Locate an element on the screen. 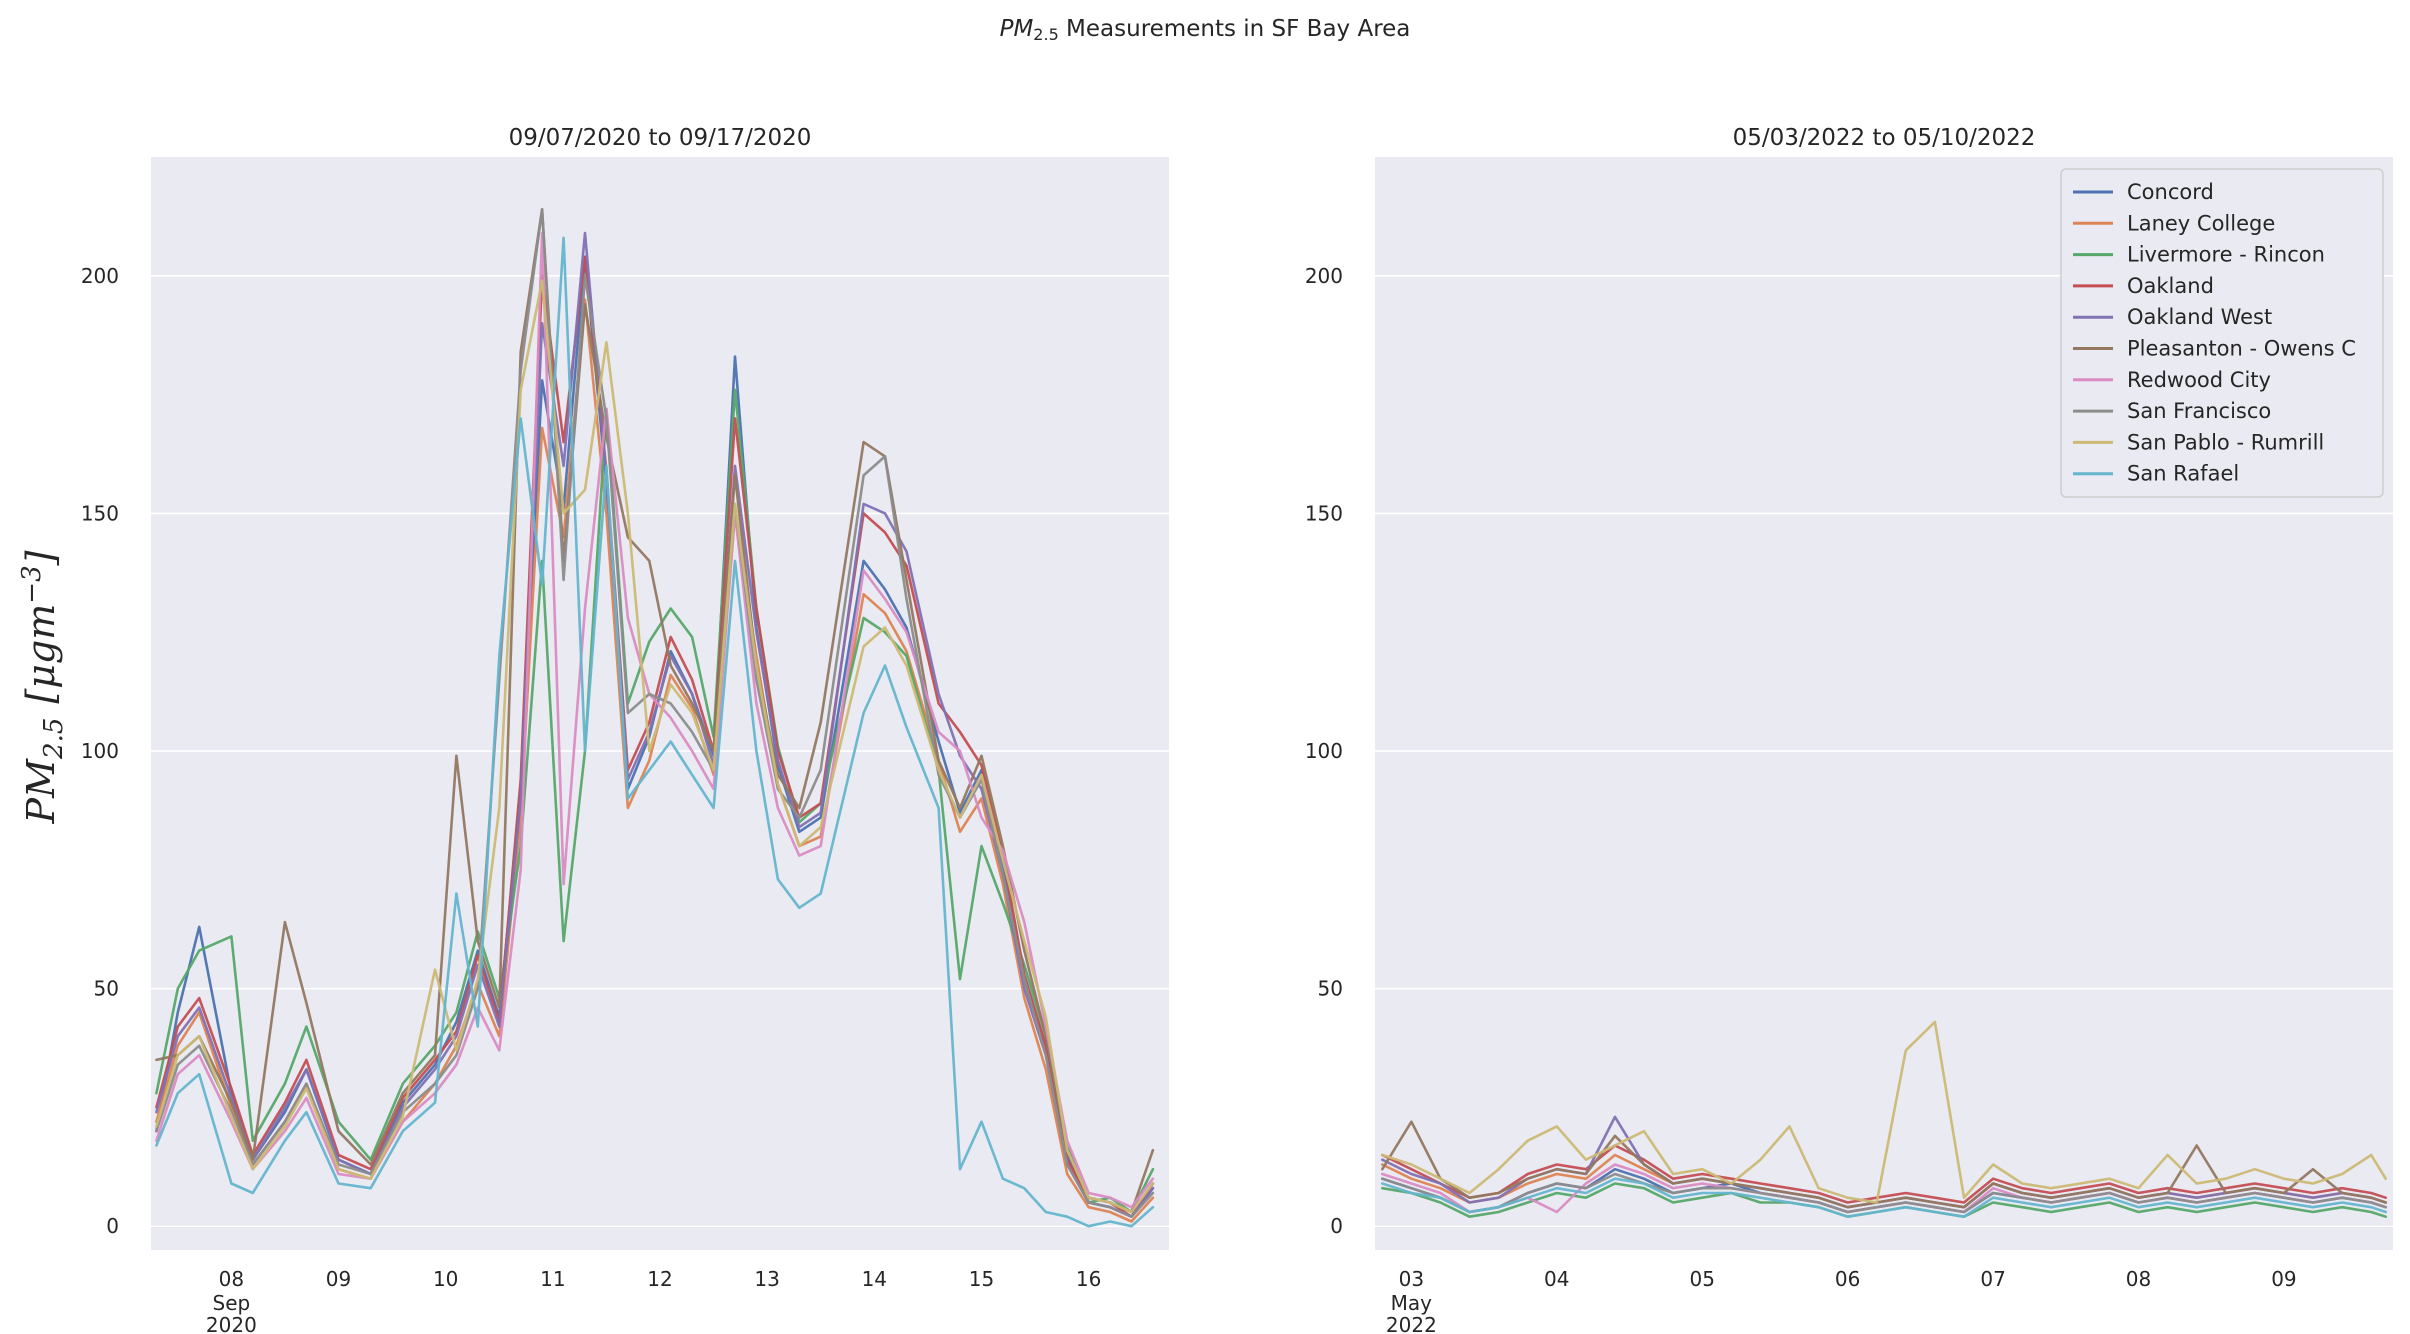 The image size is (2410, 1334). x-tick-year: 2022 is located at coordinates (1411, 1323).